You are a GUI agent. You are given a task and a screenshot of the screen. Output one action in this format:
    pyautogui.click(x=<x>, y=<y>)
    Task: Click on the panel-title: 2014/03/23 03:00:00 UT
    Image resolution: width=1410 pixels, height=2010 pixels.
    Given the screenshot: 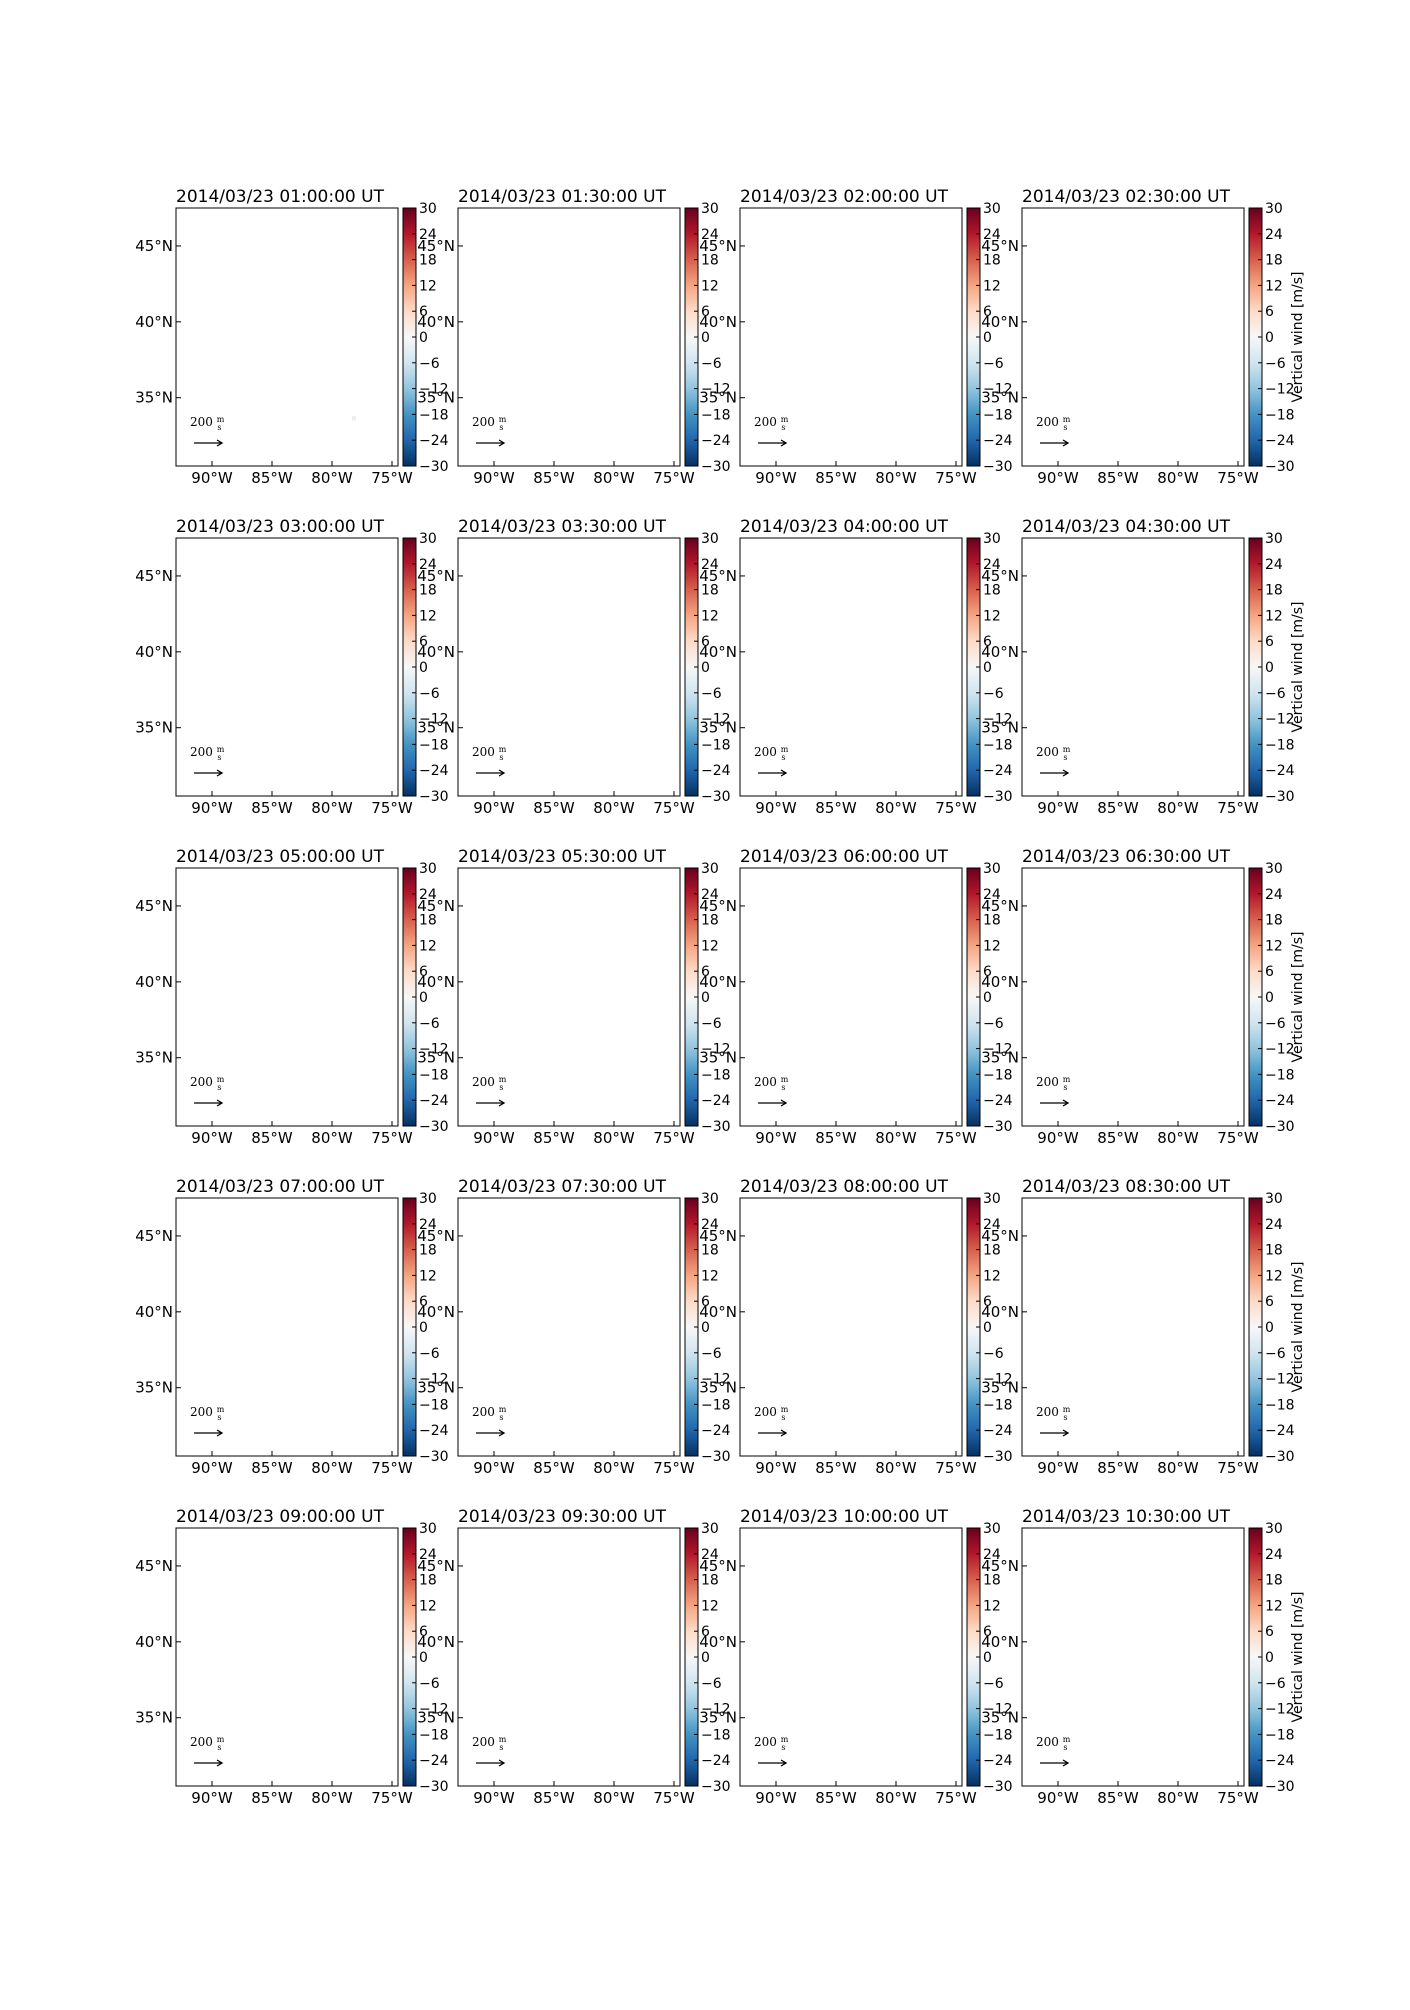 What is the action you would take?
    pyautogui.click(x=280, y=527)
    